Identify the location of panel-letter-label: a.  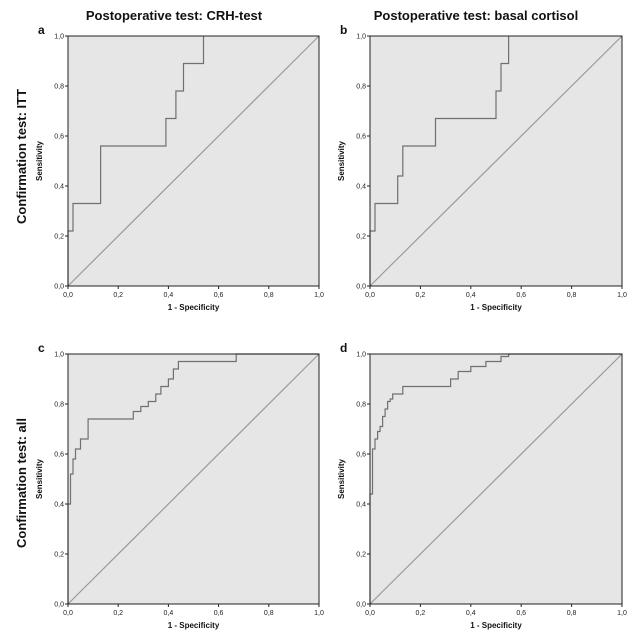
(41, 30).